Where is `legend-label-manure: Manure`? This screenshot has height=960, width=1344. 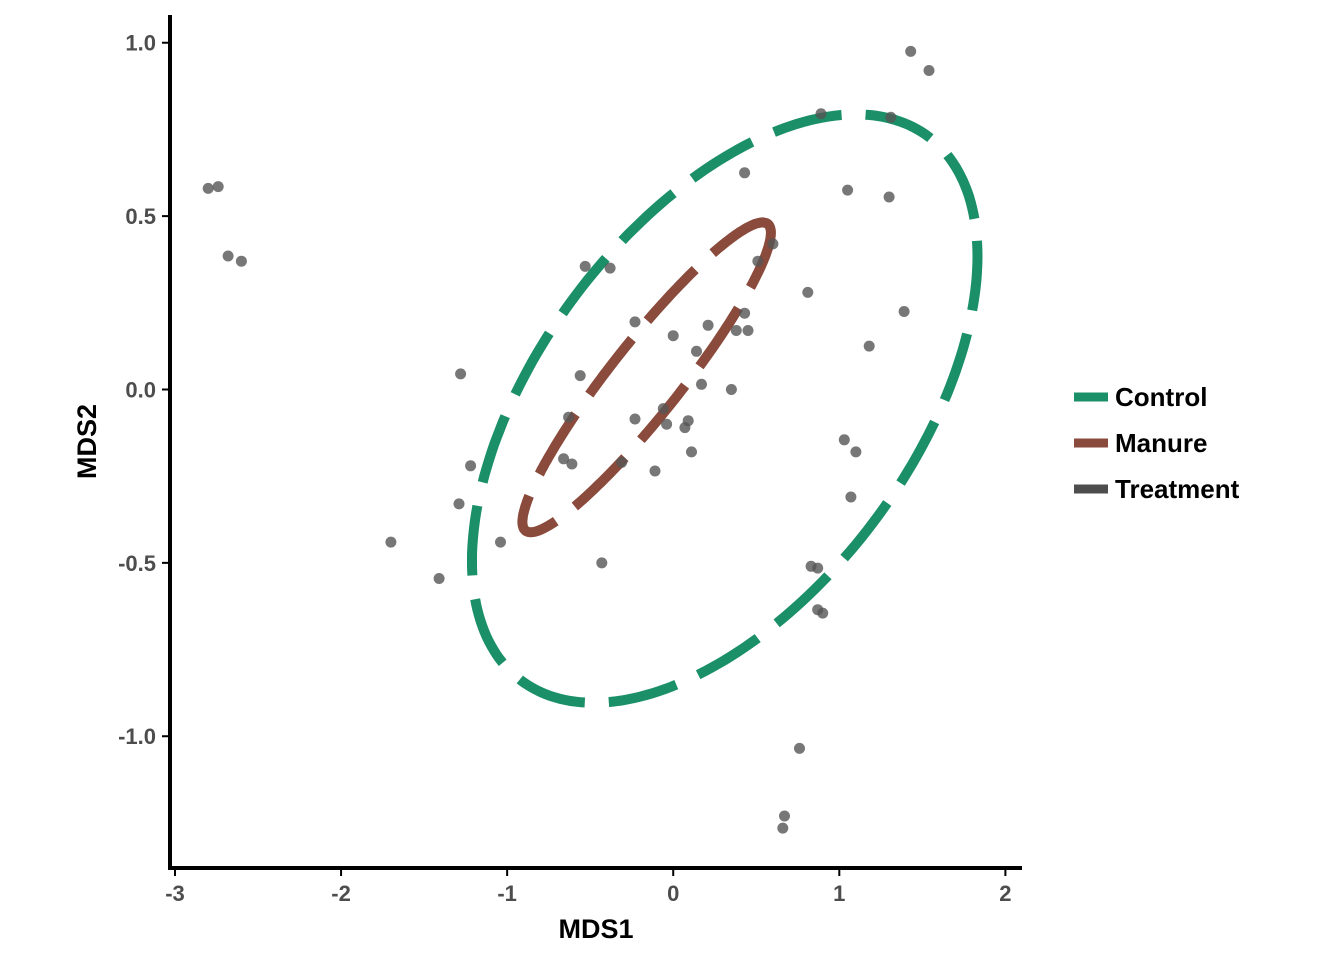 legend-label-manure: Manure is located at coordinates (1161, 443).